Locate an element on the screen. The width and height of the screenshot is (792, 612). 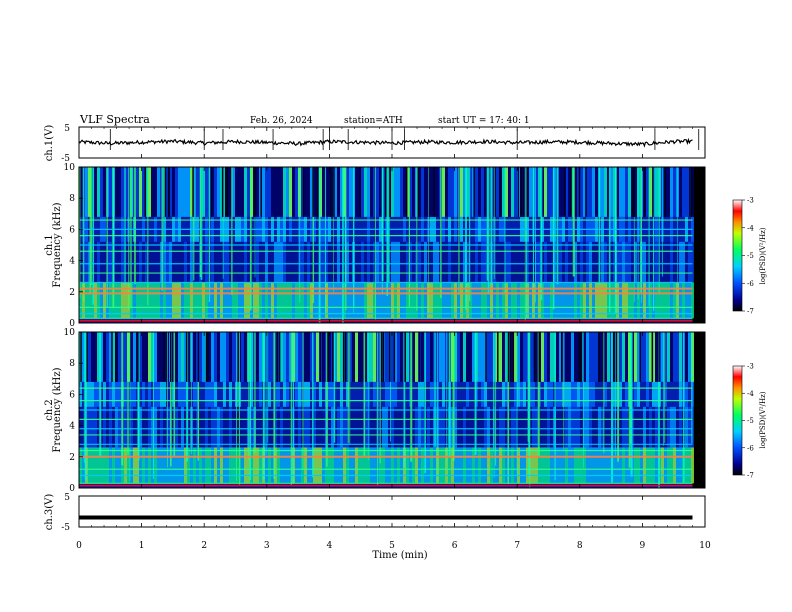
ch2-frequency-label: Frequency (kHz) is located at coordinates (57, 409).